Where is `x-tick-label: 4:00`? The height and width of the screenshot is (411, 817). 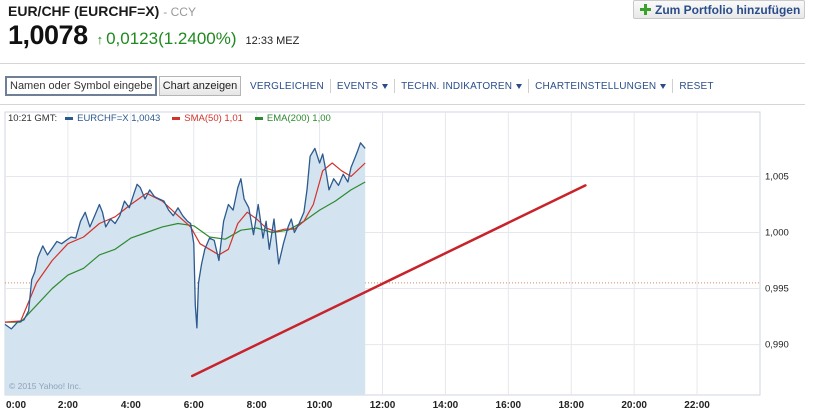 x-tick-label: 4:00 is located at coordinates (131, 405).